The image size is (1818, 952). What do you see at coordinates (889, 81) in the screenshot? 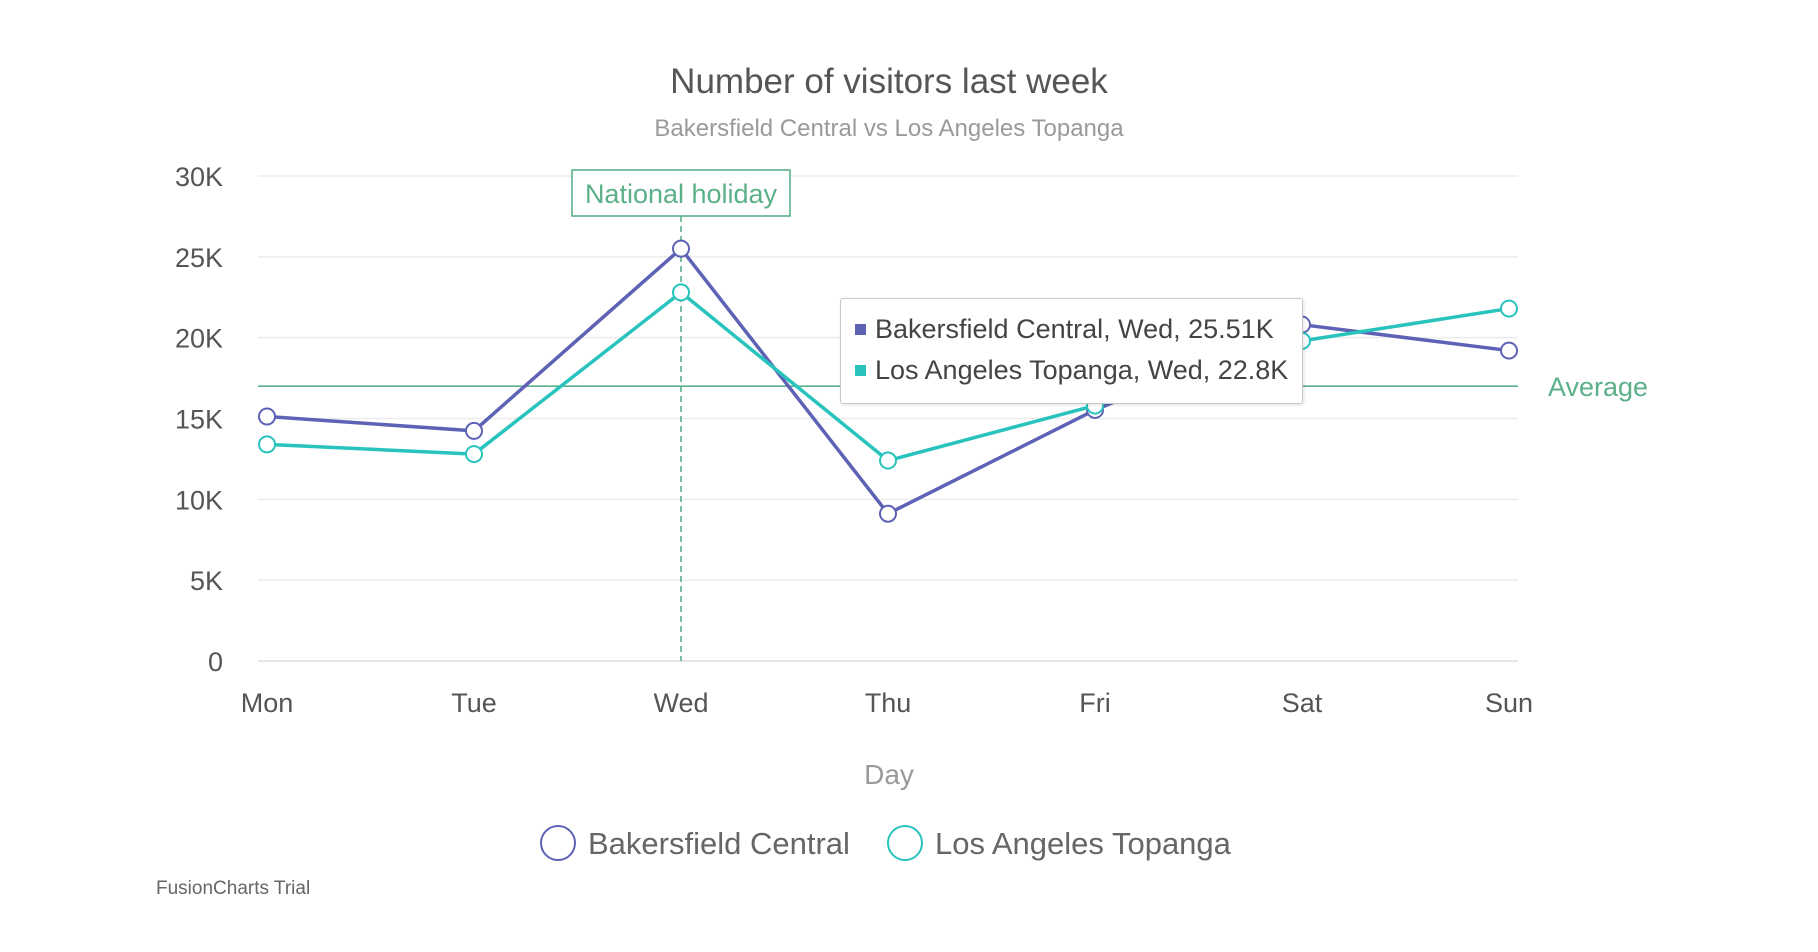
I see `chart-title: Number of visitors last week` at bounding box center [889, 81].